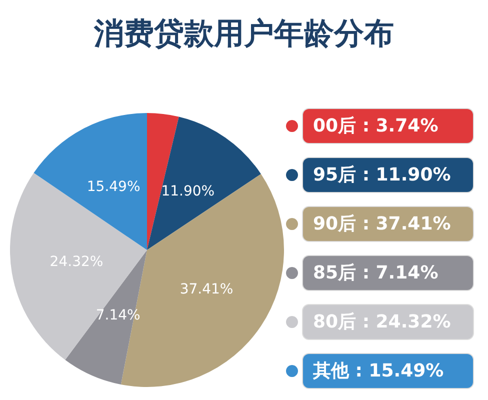  Describe the element at coordinates (243, 34) in the screenshot. I see `chart-title: 消费贷款用户年龄分布` at that location.